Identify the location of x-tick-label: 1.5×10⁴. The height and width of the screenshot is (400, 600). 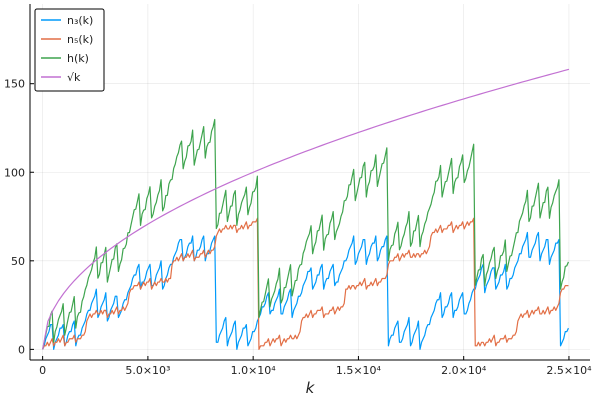
(359, 370).